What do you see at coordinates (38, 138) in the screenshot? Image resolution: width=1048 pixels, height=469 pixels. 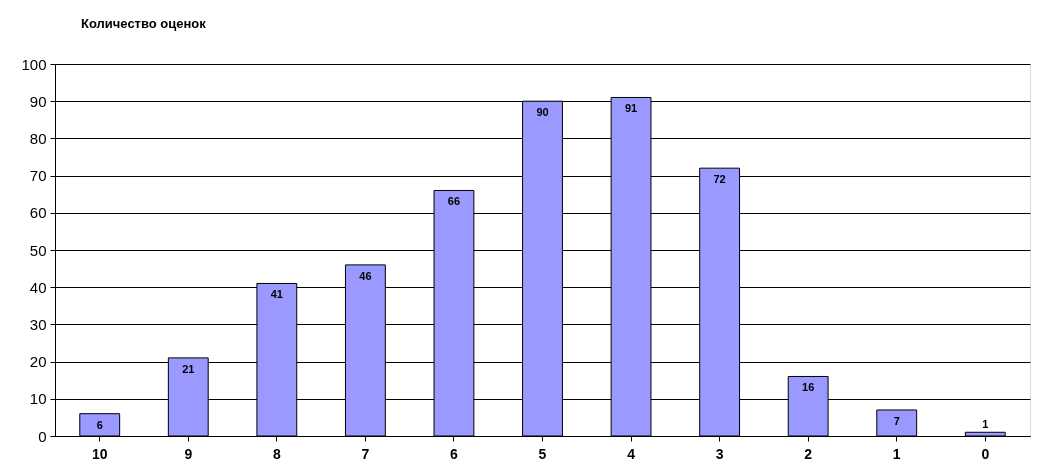 I see `y-tick-label: 80` at bounding box center [38, 138].